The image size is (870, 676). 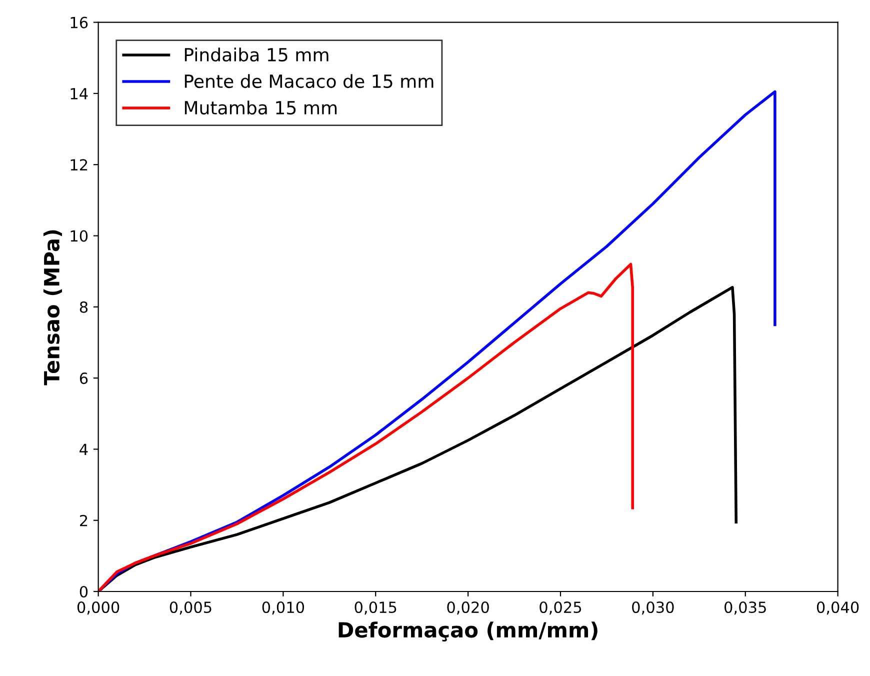 I want to click on x-tick-label: 0,010, so click(x=283, y=608).